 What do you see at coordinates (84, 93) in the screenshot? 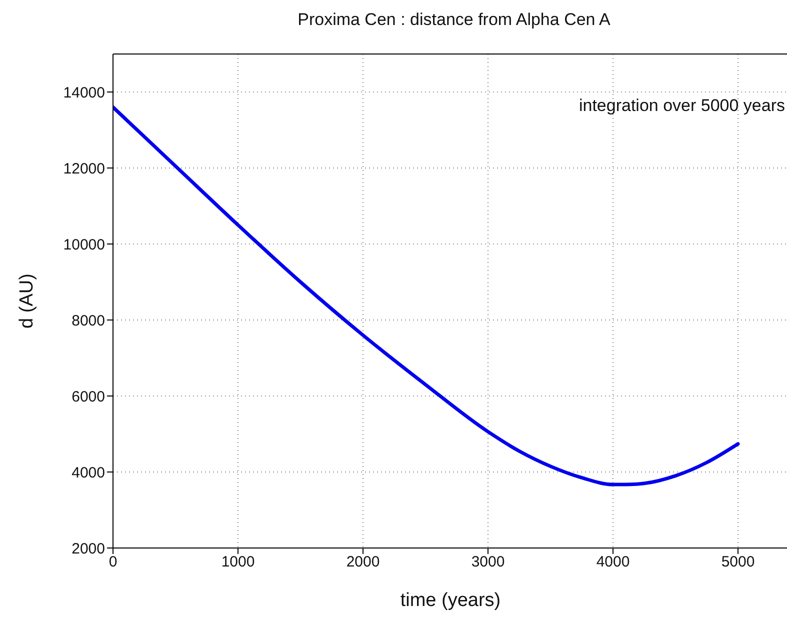
I see `y-tick-label: 14000` at bounding box center [84, 93].